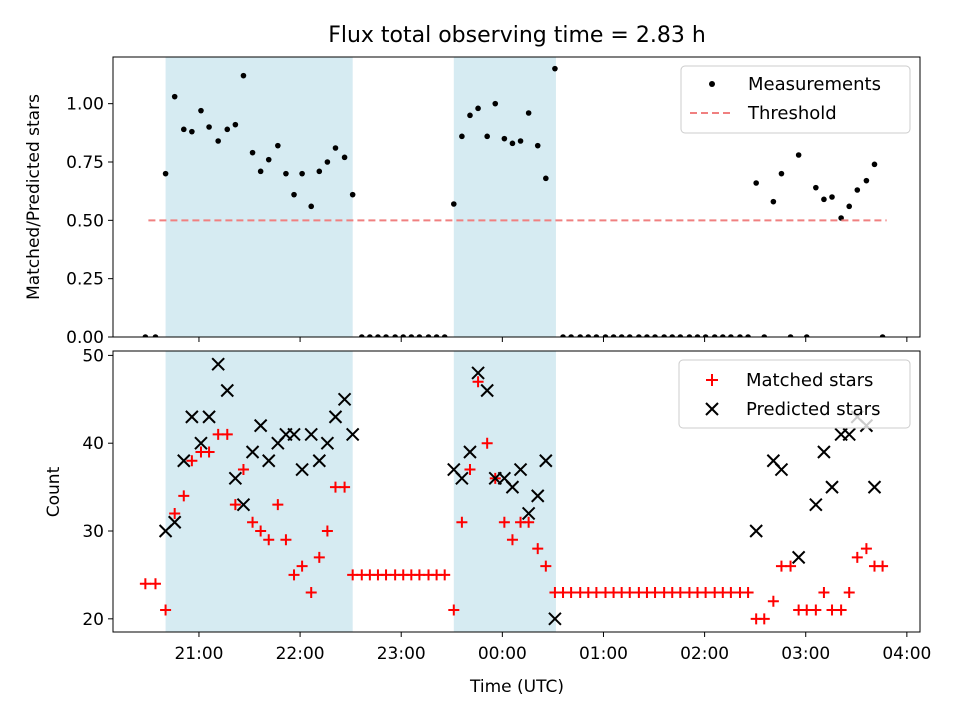  Describe the element at coordinates (85, 280) in the screenshot. I see `top-y-tick-label: 0.25` at that location.